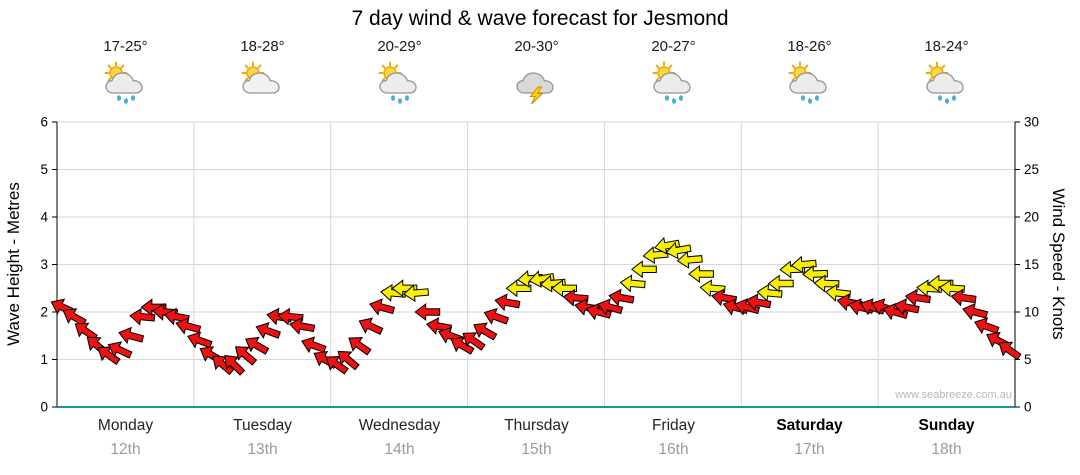 The image size is (1080, 475). What do you see at coordinates (946, 449) in the screenshot?
I see `day-date-label: 18th` at bounding box center [946, 449].